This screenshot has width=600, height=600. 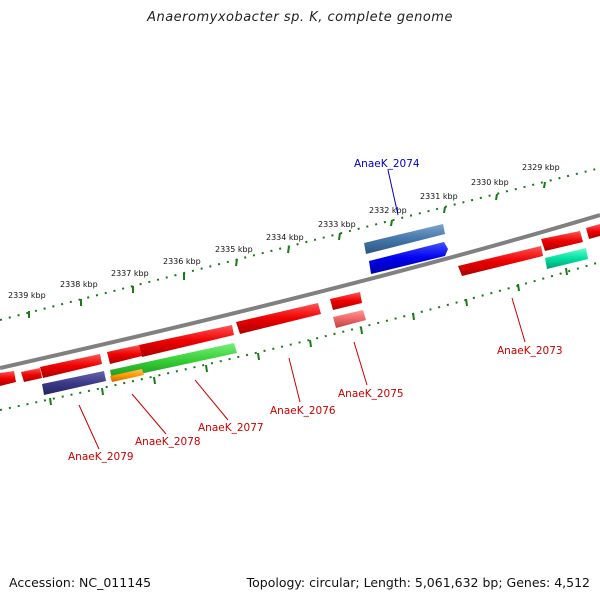 I want to click on tick-label: 2333 kbp, so click(x=337, y=224).